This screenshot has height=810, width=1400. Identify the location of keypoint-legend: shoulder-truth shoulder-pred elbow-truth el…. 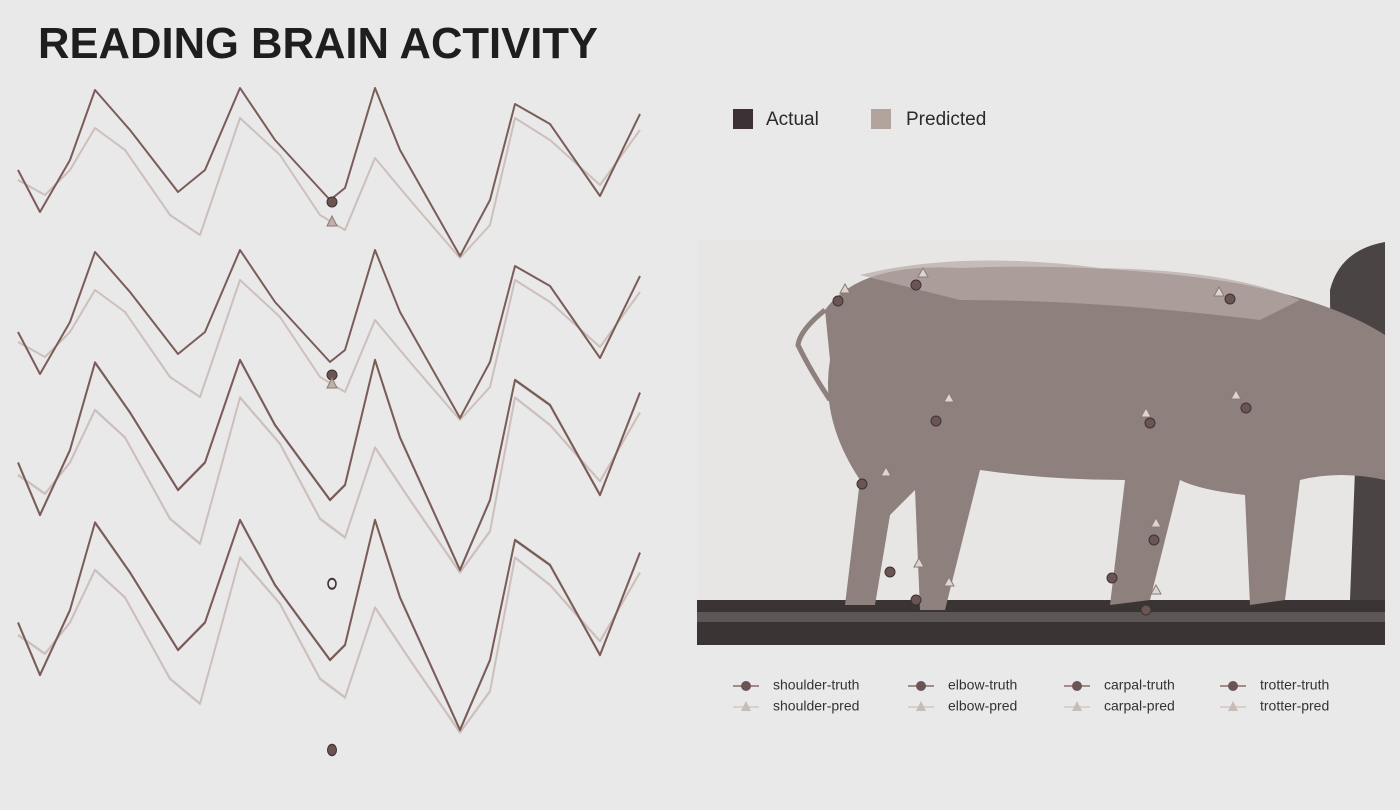
(1031, 695).